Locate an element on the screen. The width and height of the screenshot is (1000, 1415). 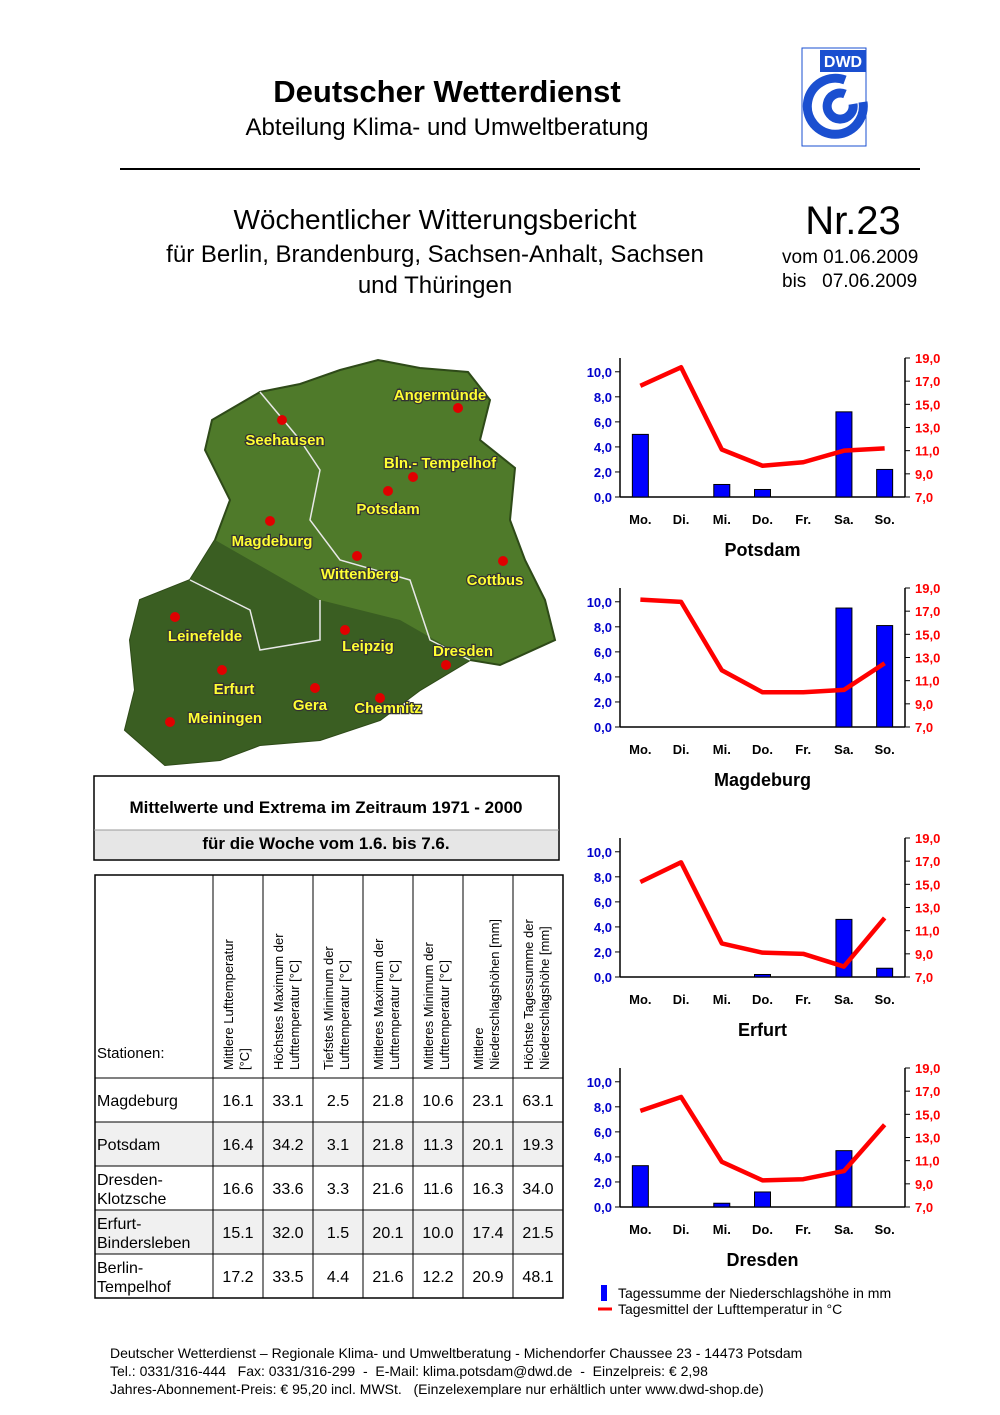
chart-title: Magdeburg is located at coordinates (762, 780).